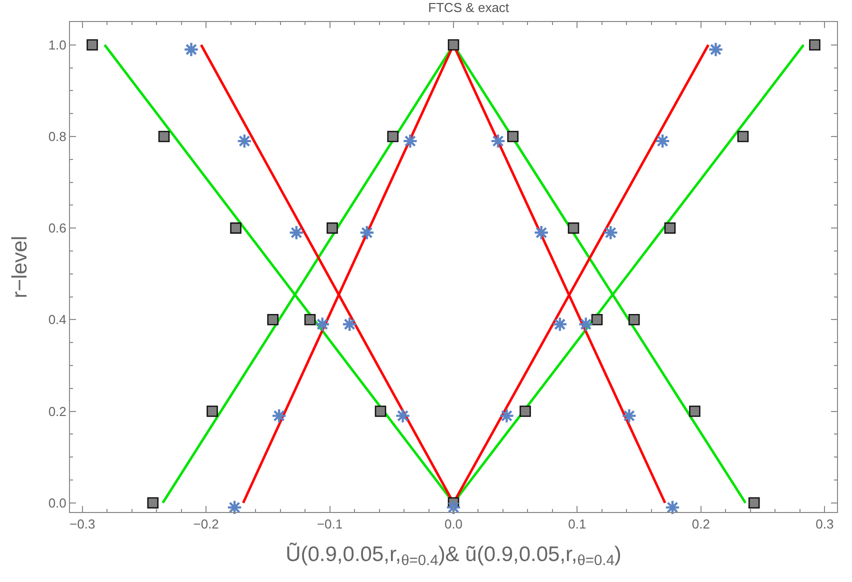 This screenshot has width=852, height=582. Describe the element at coordinates (57, 411) in the screenshot. I see `y-tick-label: 0.2` at that location.